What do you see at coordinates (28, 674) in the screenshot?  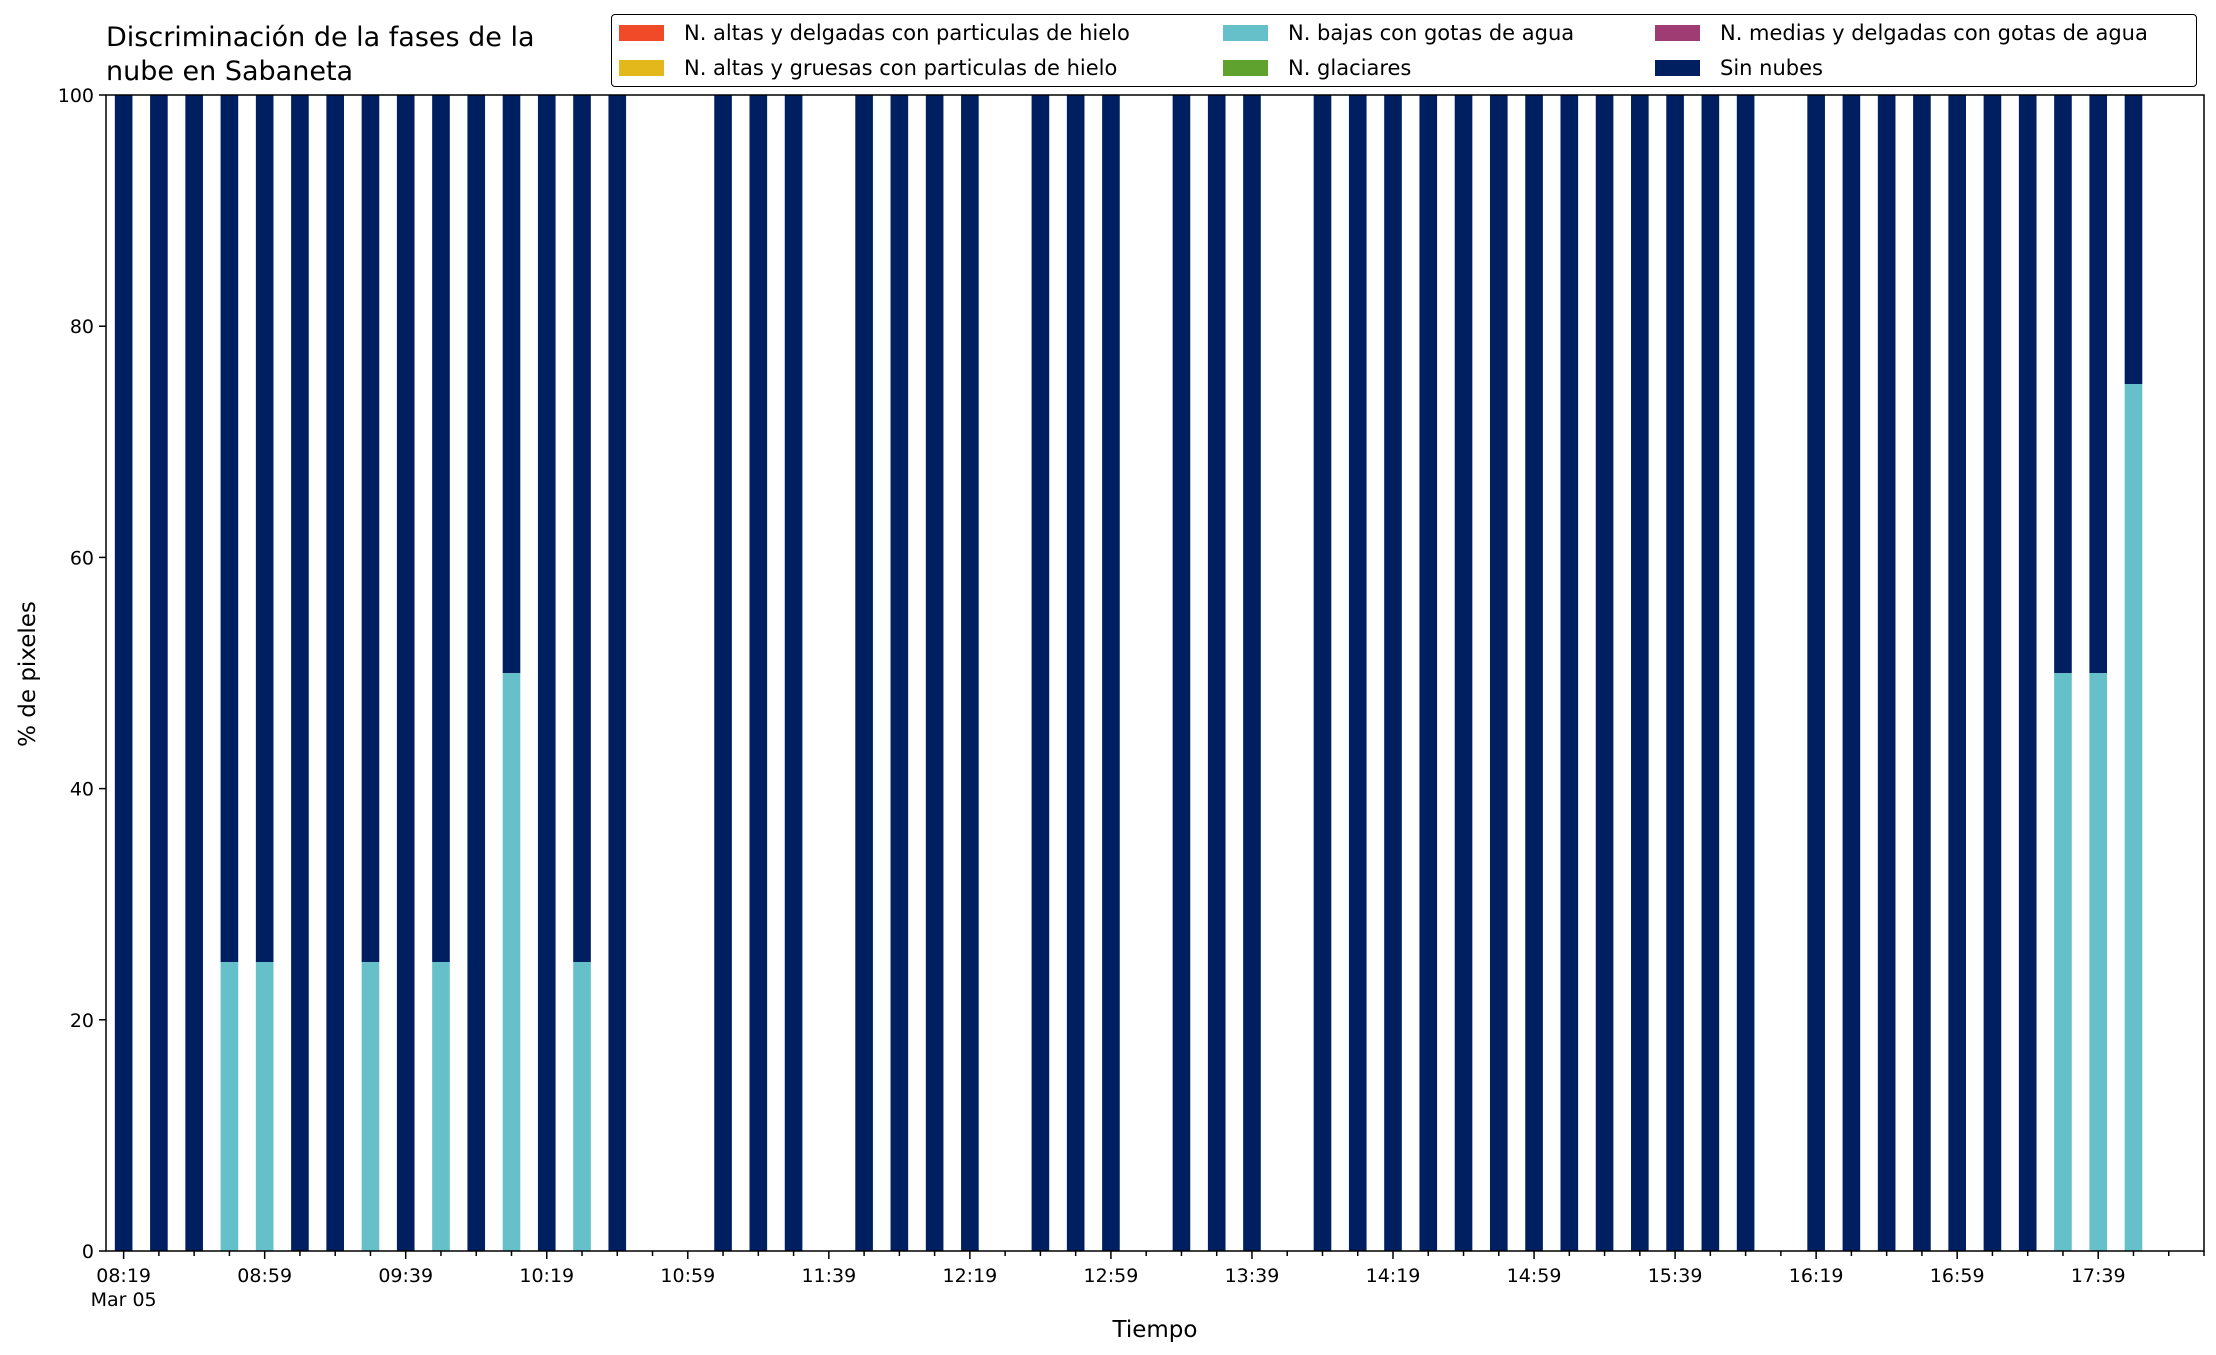 I see `y-axis-label: % de pixeles` at bounding box center [28, 674].